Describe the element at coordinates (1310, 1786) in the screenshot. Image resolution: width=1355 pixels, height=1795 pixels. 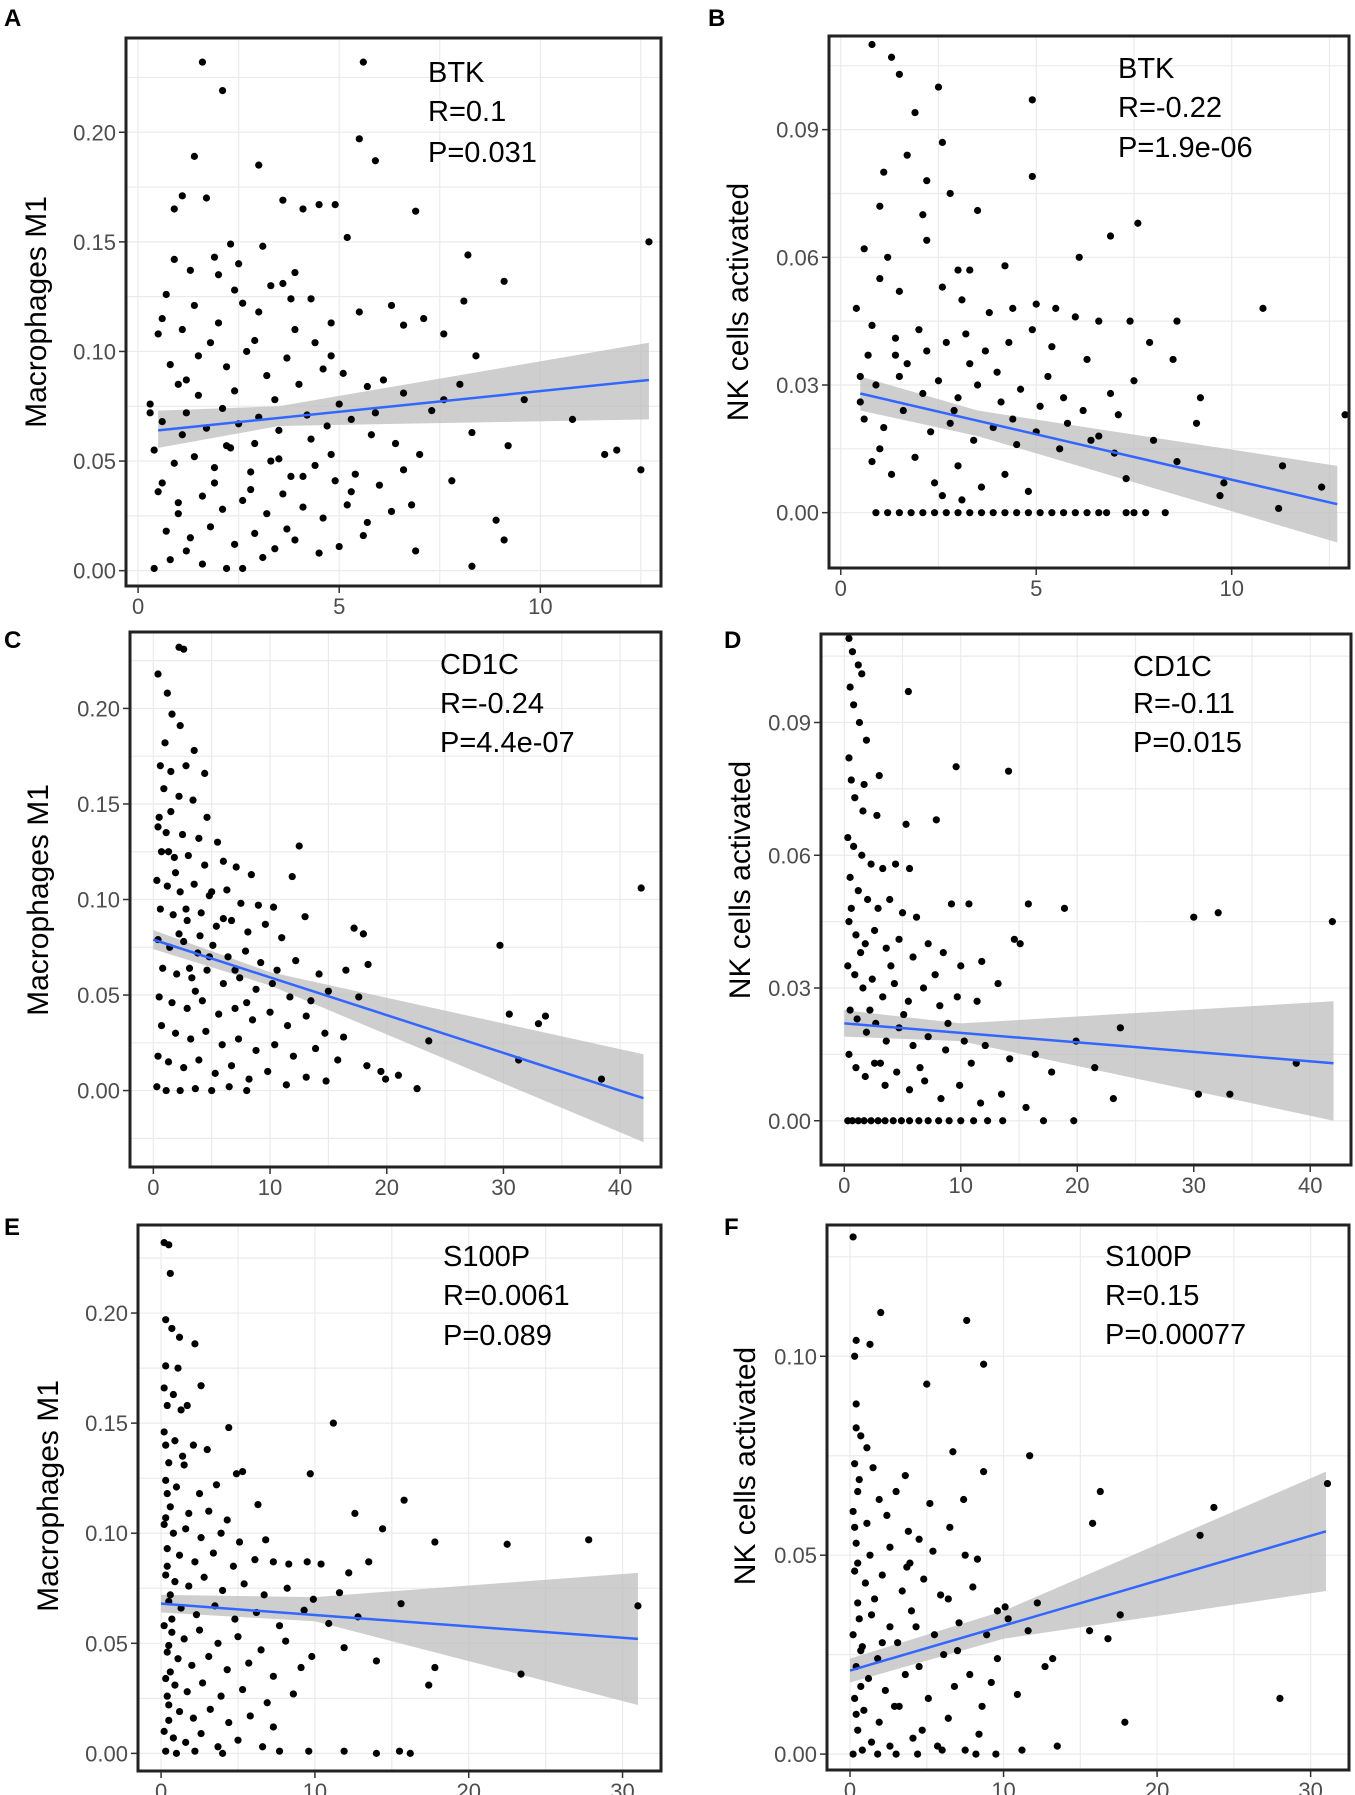
I see `x-tick-label: 30` at that location.